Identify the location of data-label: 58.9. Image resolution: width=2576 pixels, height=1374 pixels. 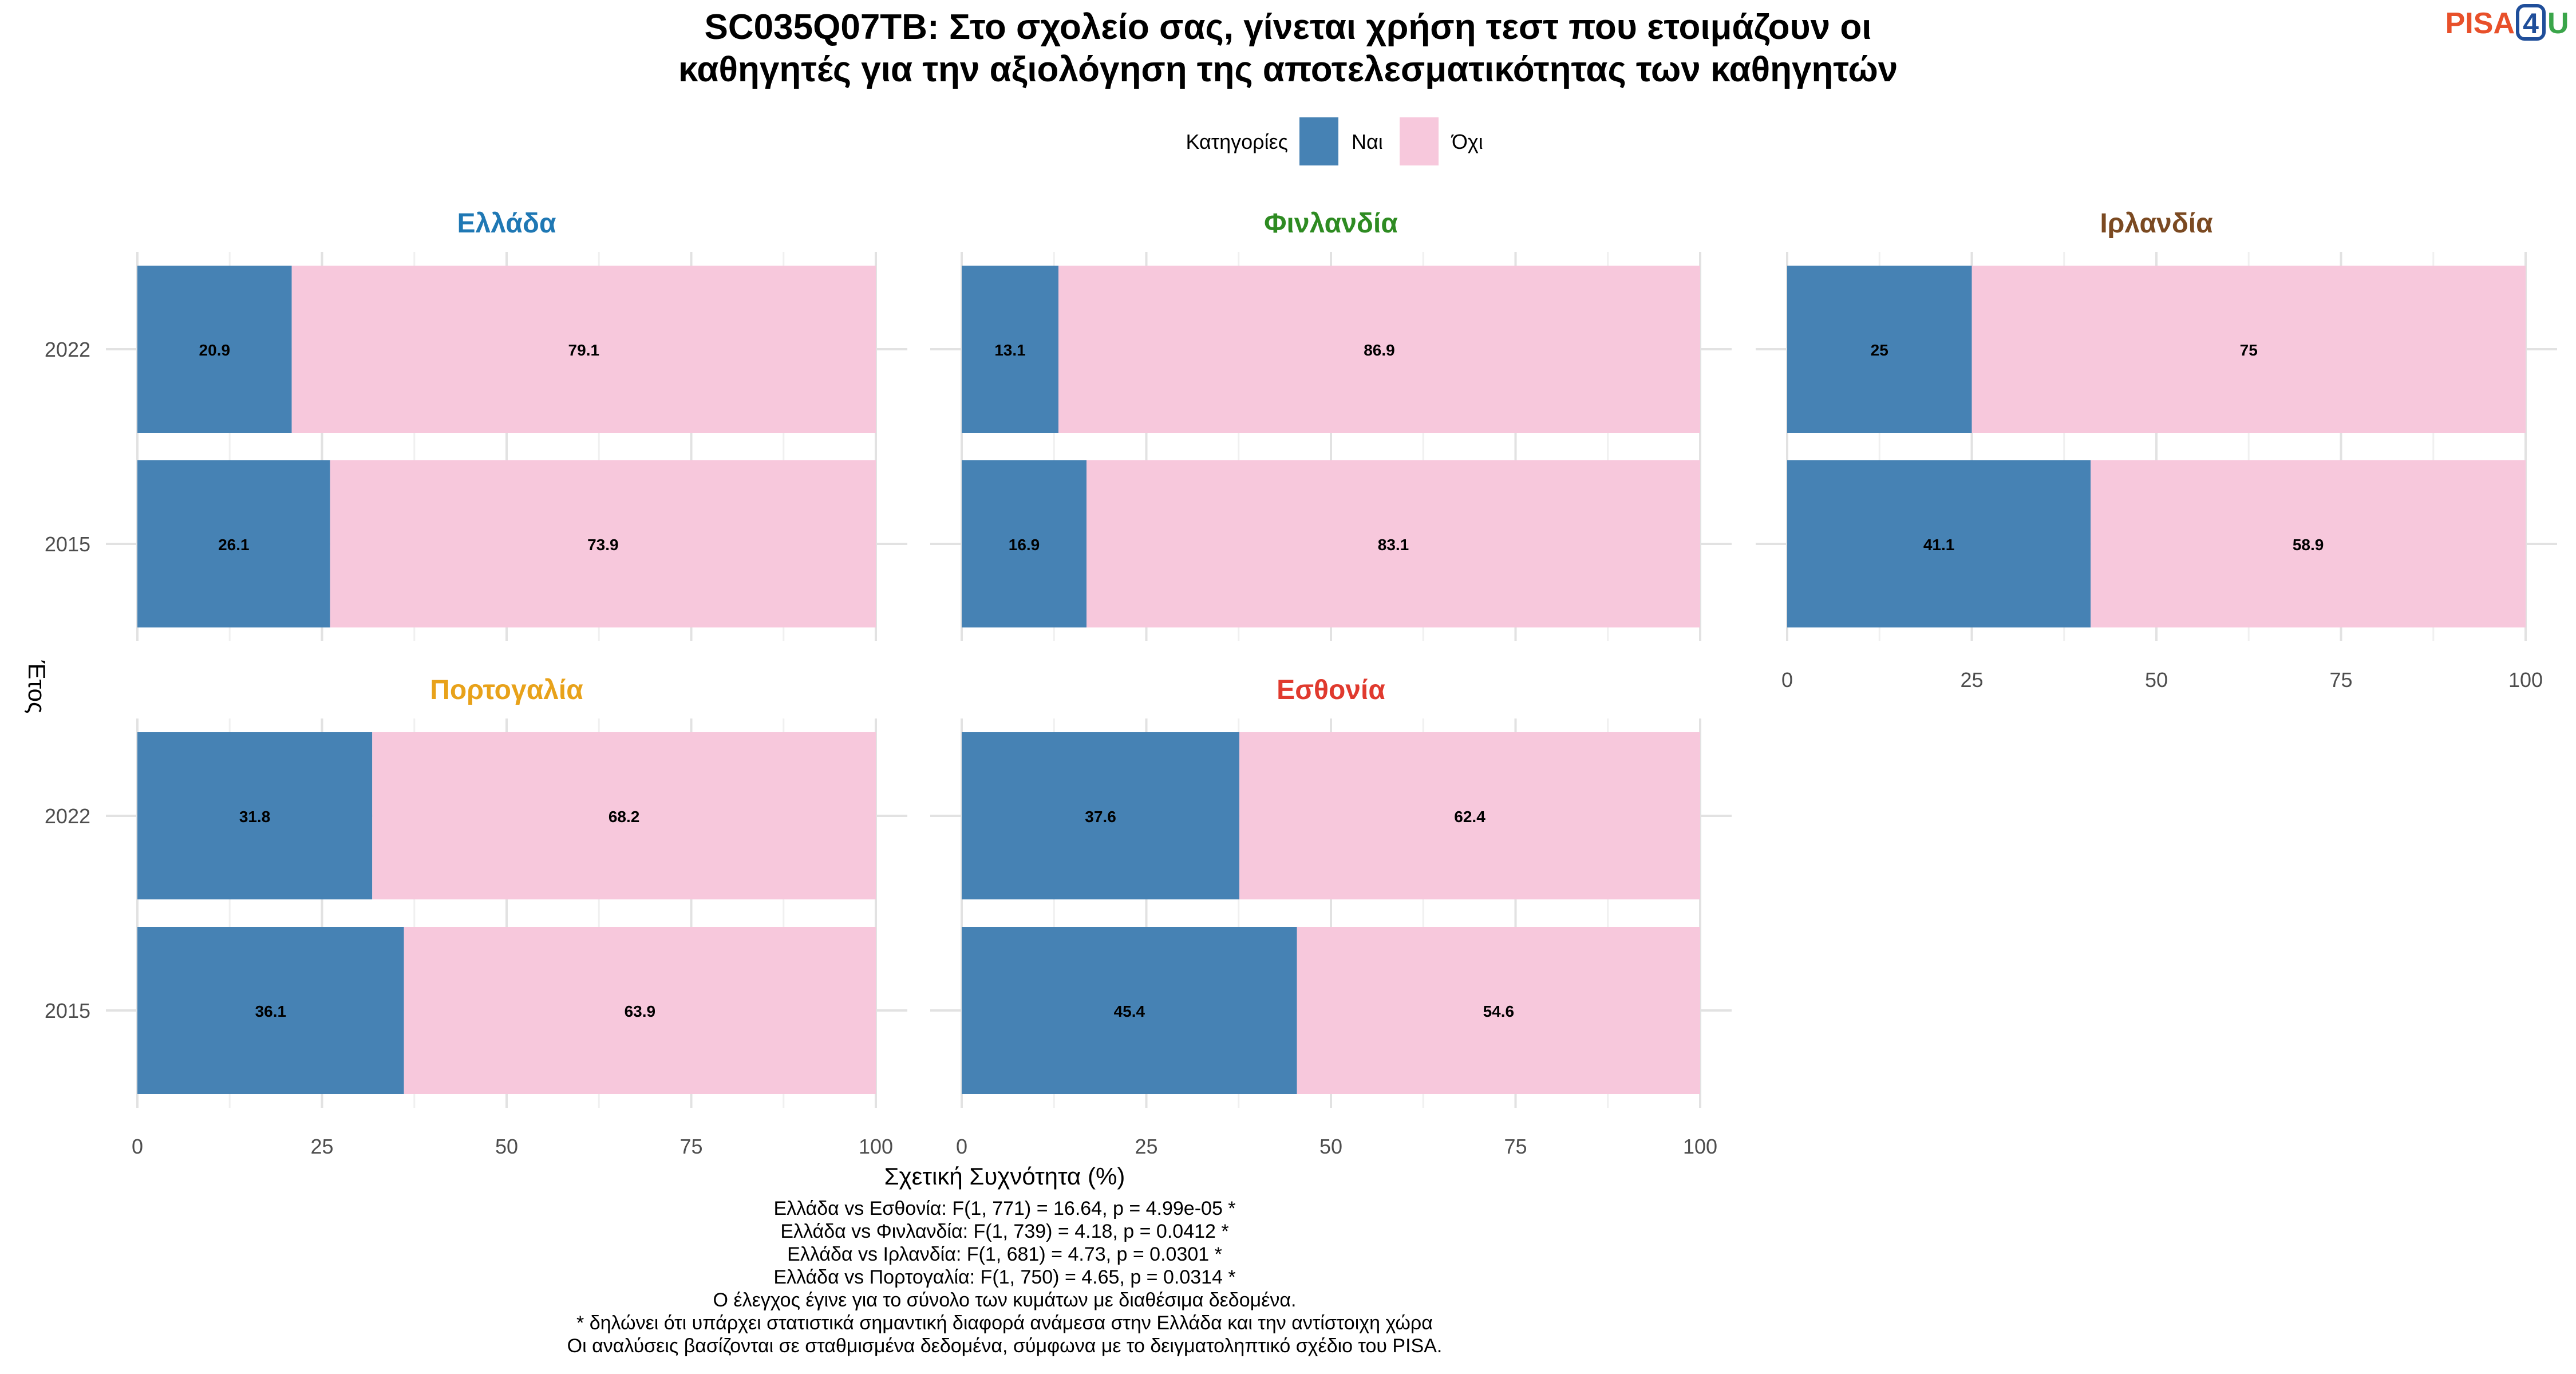
(2308, 545).